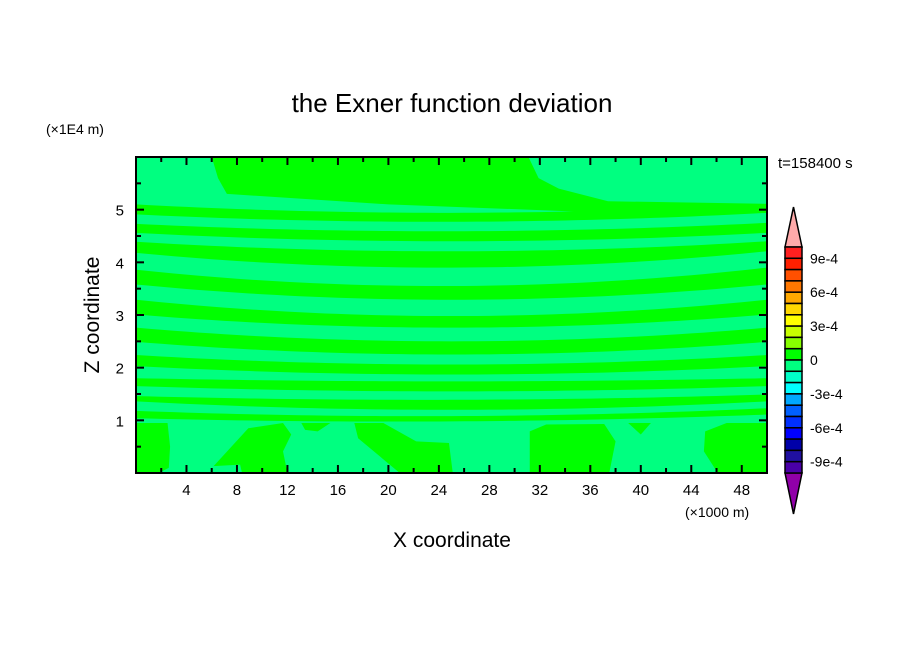 This screenshot has width=904, height=654. Describe the element at coordinates (741, 490) in the screenshot. I see `x-tick-label: 48` at that location.